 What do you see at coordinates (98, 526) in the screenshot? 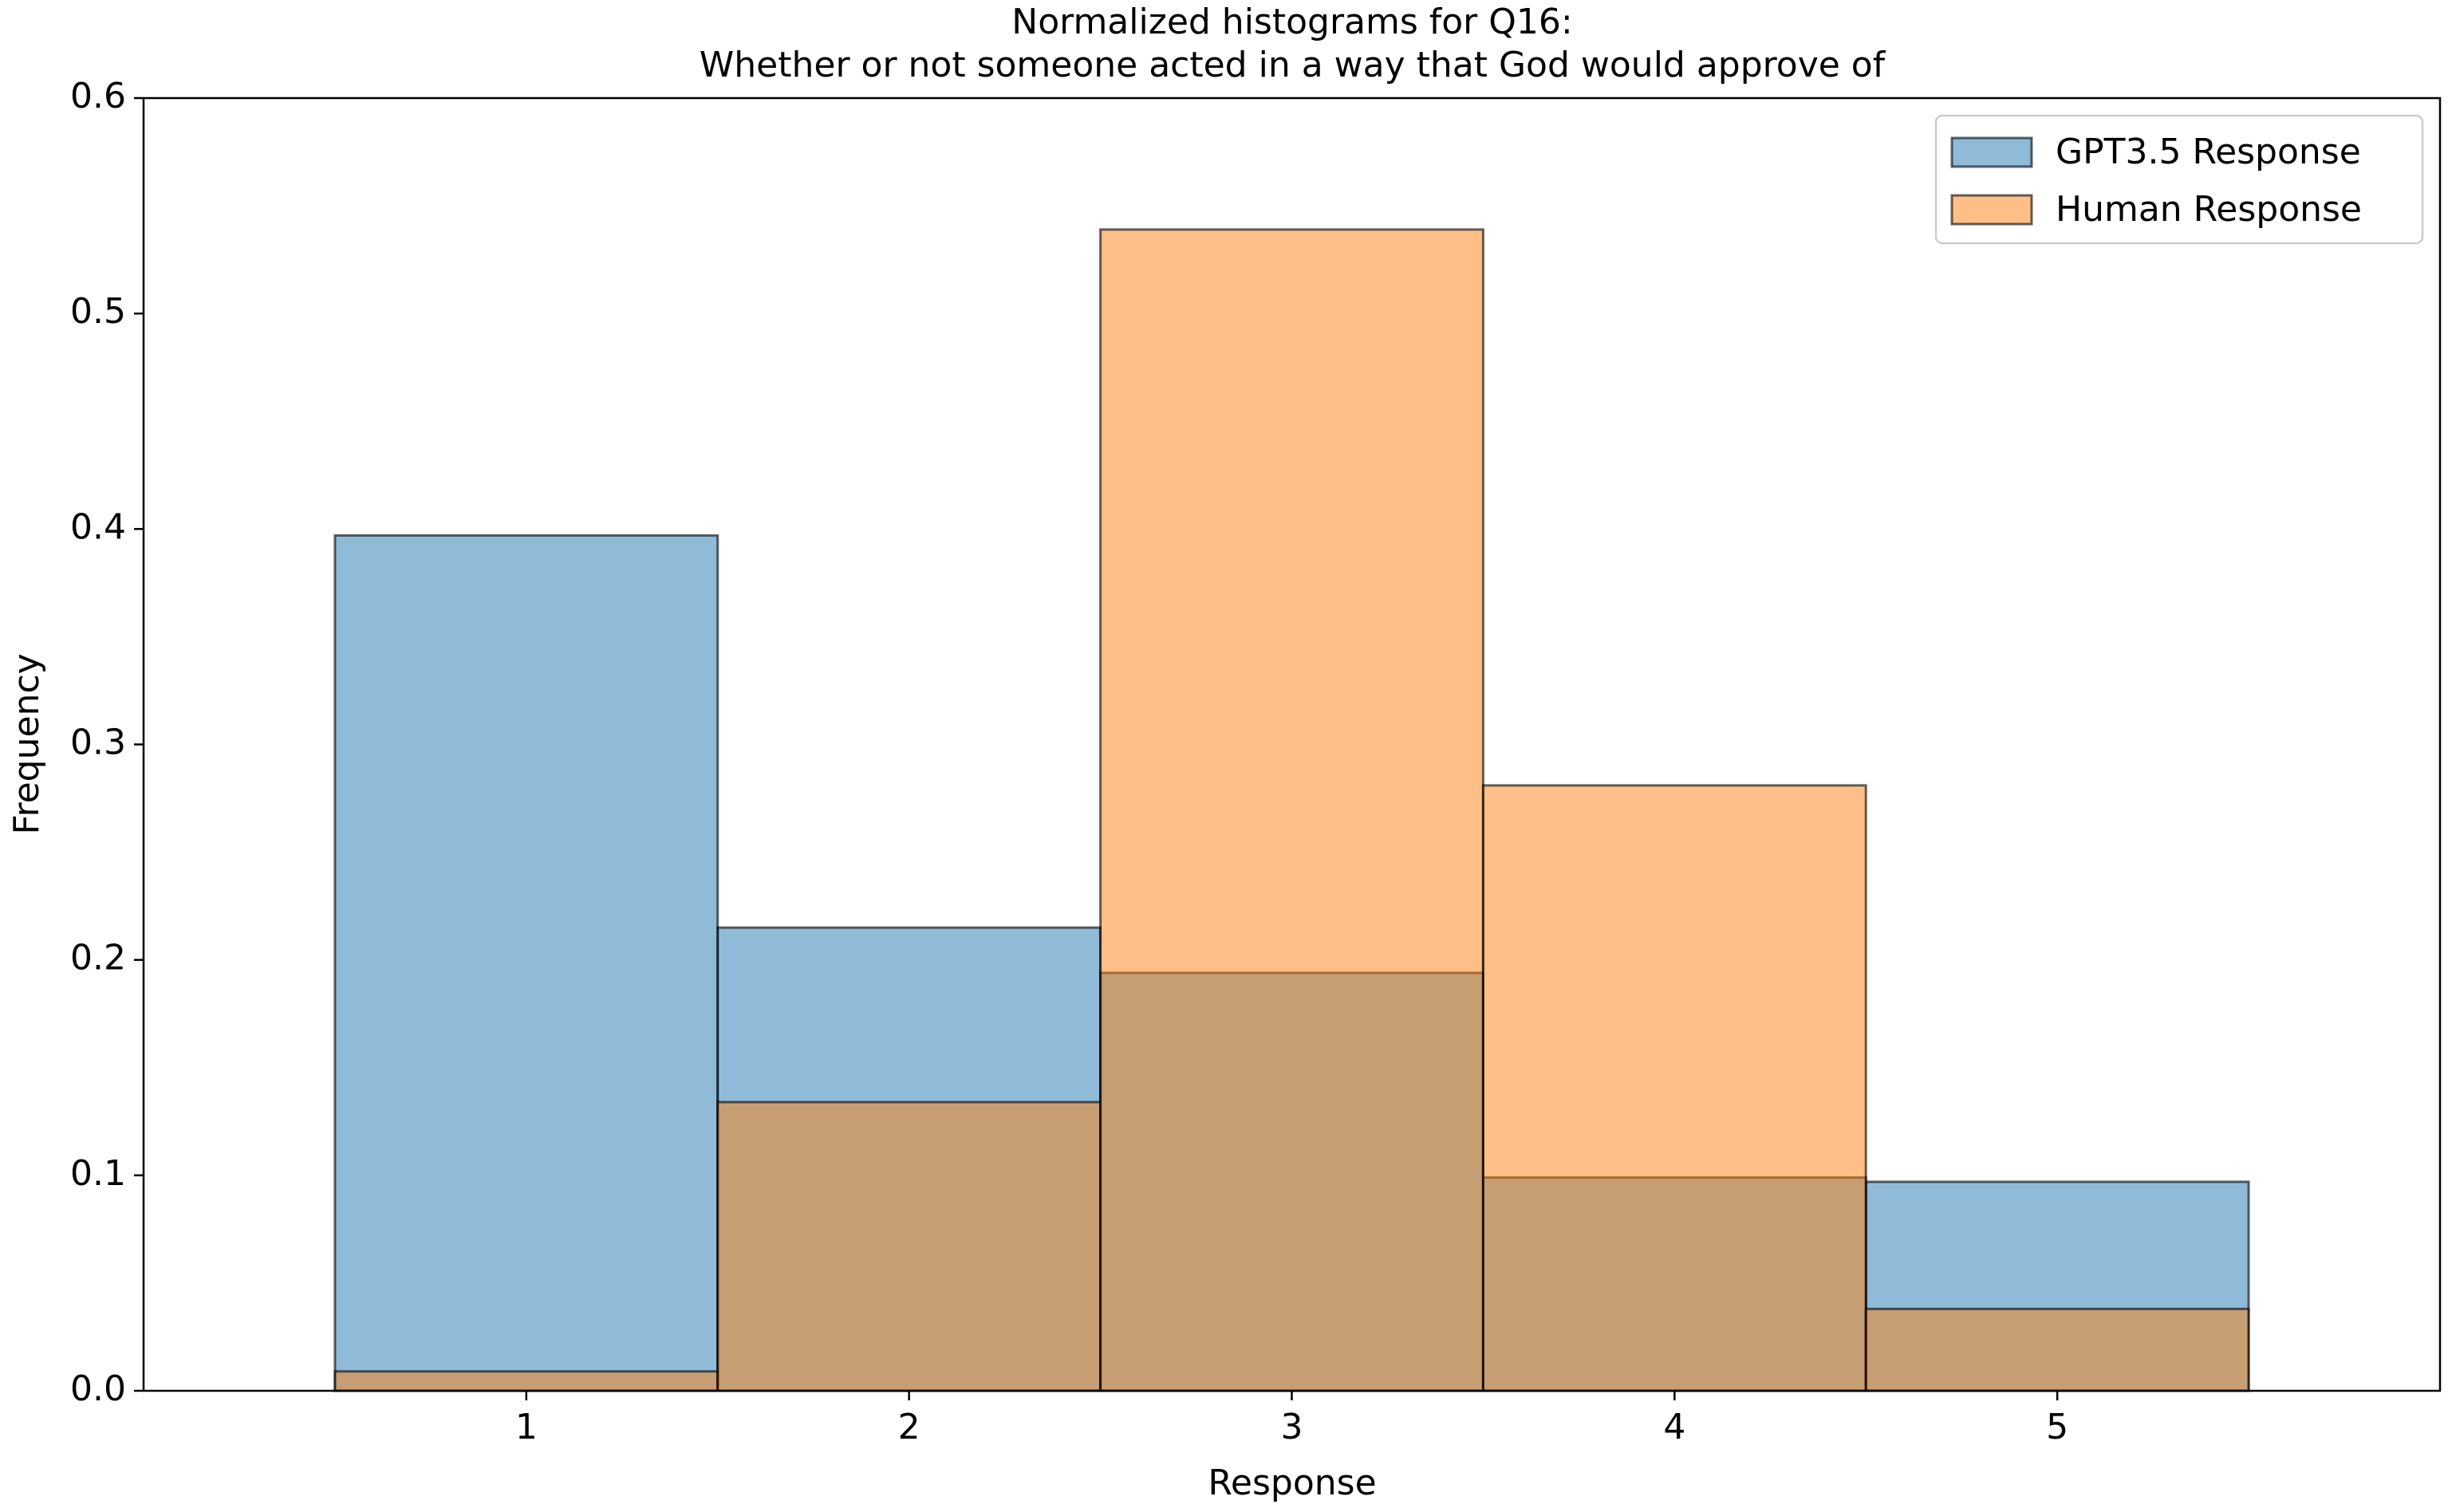
I see `y-tick-label: 0.4` at bounding box center [98, 526].